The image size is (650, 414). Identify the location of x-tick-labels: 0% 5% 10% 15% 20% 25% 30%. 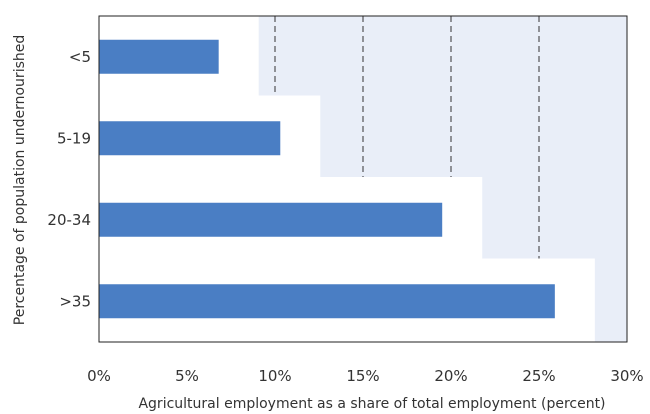
(365, 376).